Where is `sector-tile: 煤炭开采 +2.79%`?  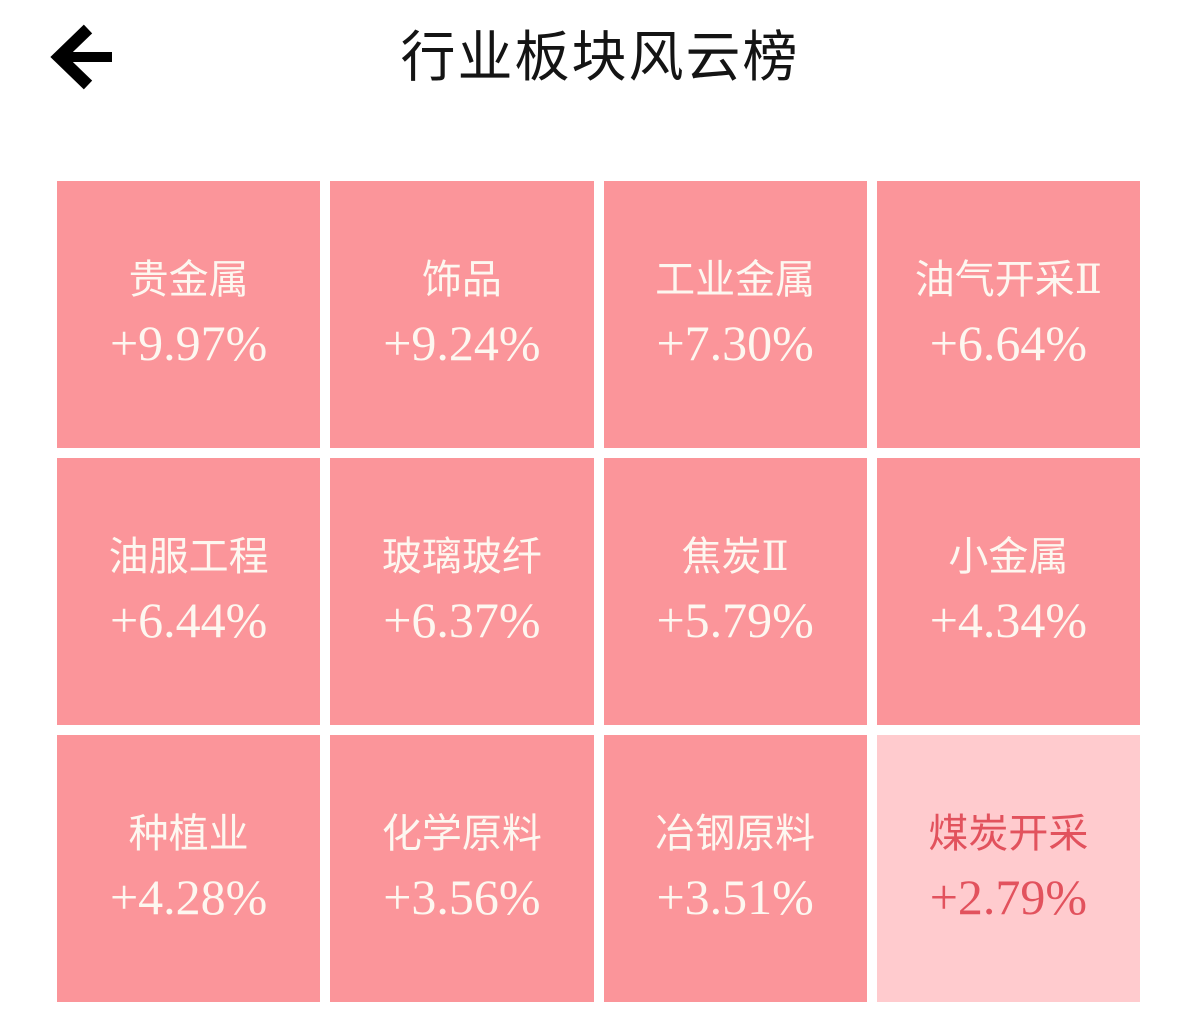 sector-tile: 煤炭开采 +2.79% is located at coordinates (1008, 868).